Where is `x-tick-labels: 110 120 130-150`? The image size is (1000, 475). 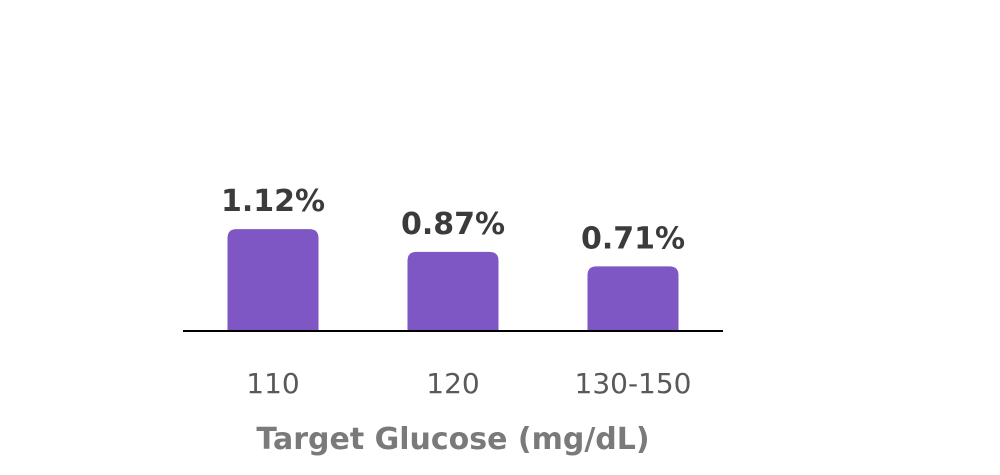 x-tick-labels: 110 120 130-150 is located at coordinates (468, 383).